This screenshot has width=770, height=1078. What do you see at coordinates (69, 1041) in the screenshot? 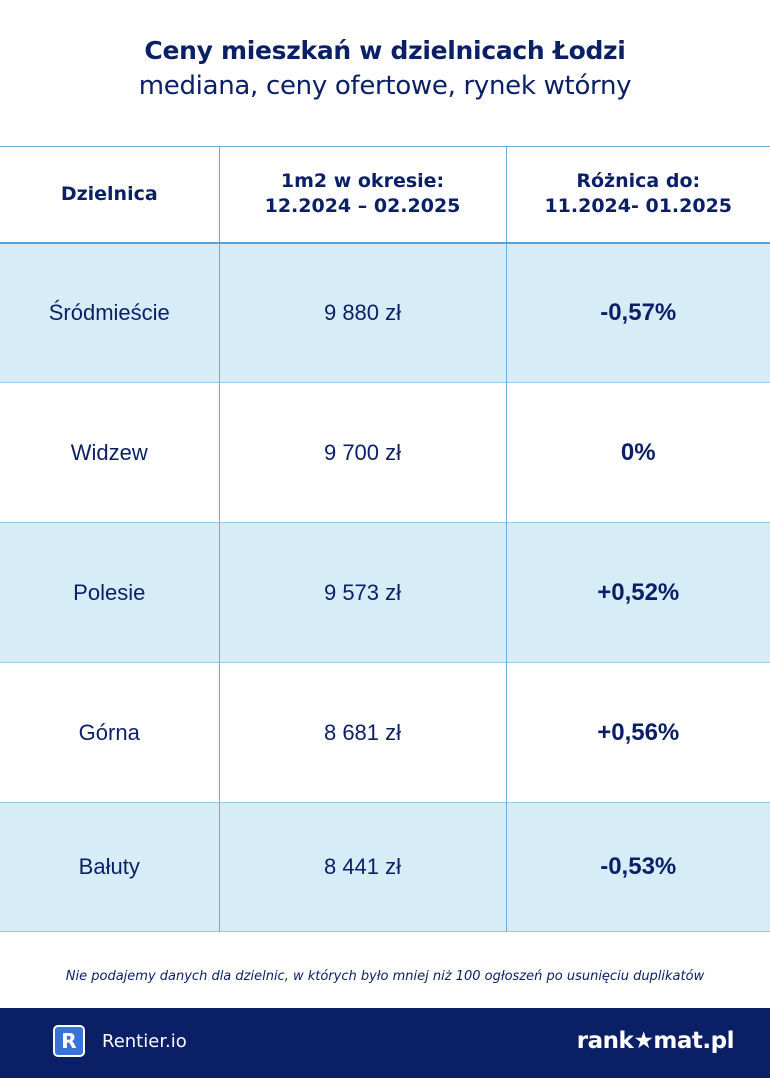
I see `rentier-logo-icon: R` at bounding box center [69, 1041].